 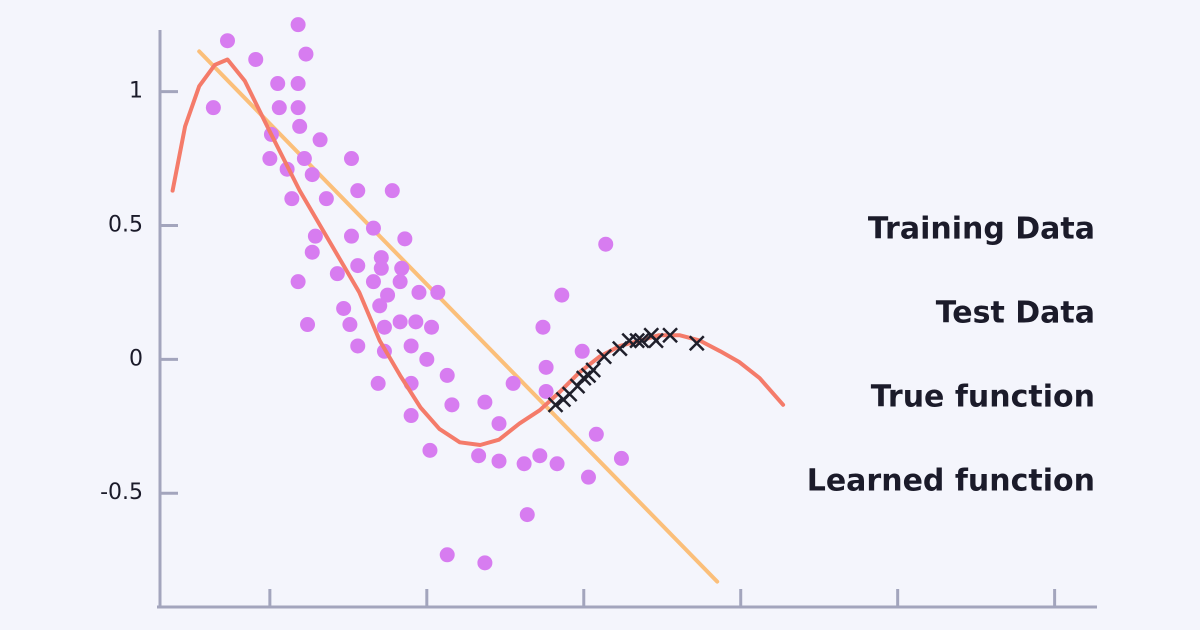 I want to click on legend-label: Training Data, so click(x=981, y=229).